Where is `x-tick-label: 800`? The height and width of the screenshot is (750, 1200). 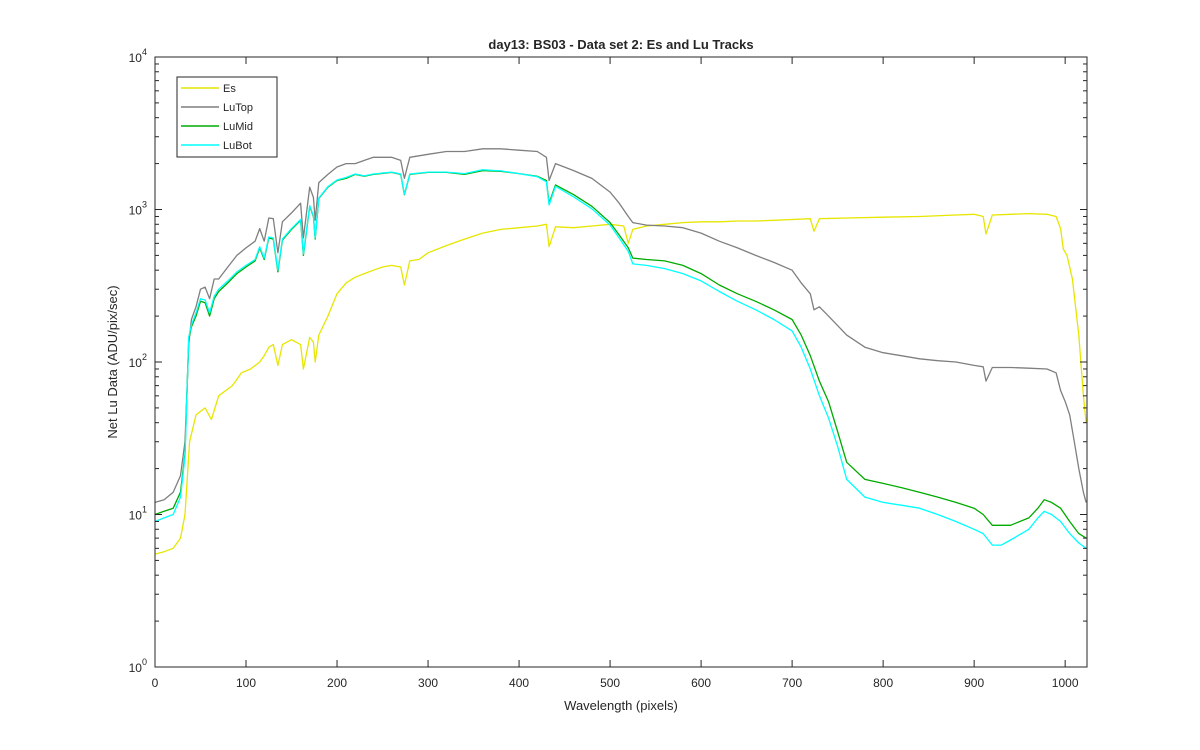 x-tick-label: 800 is located at coordinates (883, 683).